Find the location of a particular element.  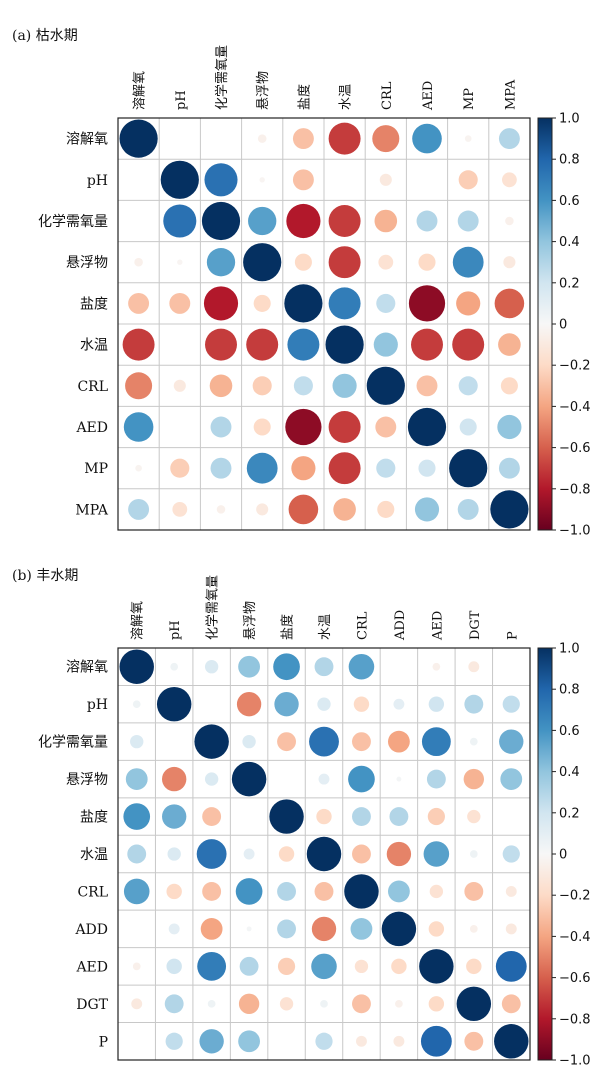

colorbar-tick-label: −0.4 is located at coordinates (575, 937).